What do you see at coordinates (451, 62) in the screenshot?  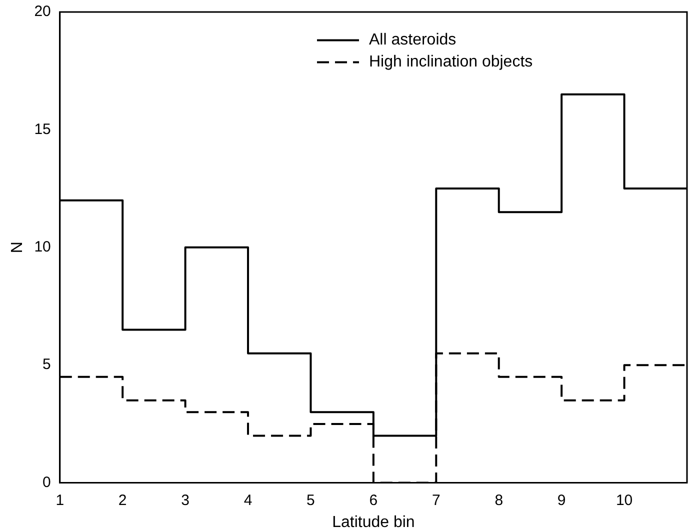 I see `legend-label: High inclination objects` at bounding box center [451, 62].